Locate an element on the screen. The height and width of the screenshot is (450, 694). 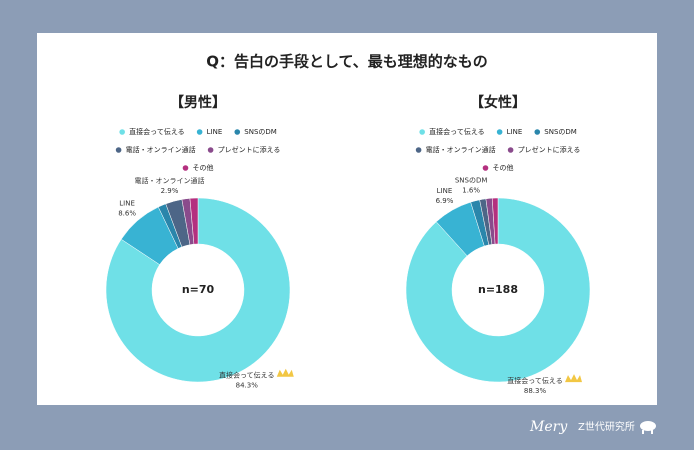
center-label: n=70 is located at coordinates (198, 289).